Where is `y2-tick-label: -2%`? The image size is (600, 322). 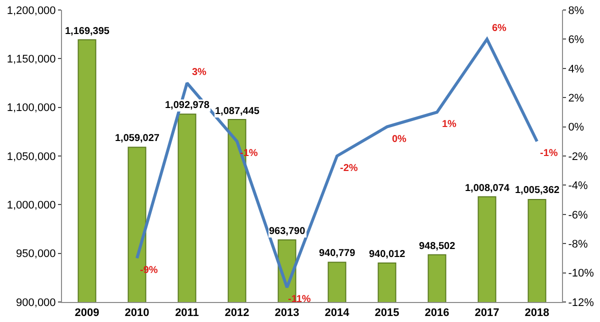
y2-tick-label: -2% is located at coordinates (578, 156).